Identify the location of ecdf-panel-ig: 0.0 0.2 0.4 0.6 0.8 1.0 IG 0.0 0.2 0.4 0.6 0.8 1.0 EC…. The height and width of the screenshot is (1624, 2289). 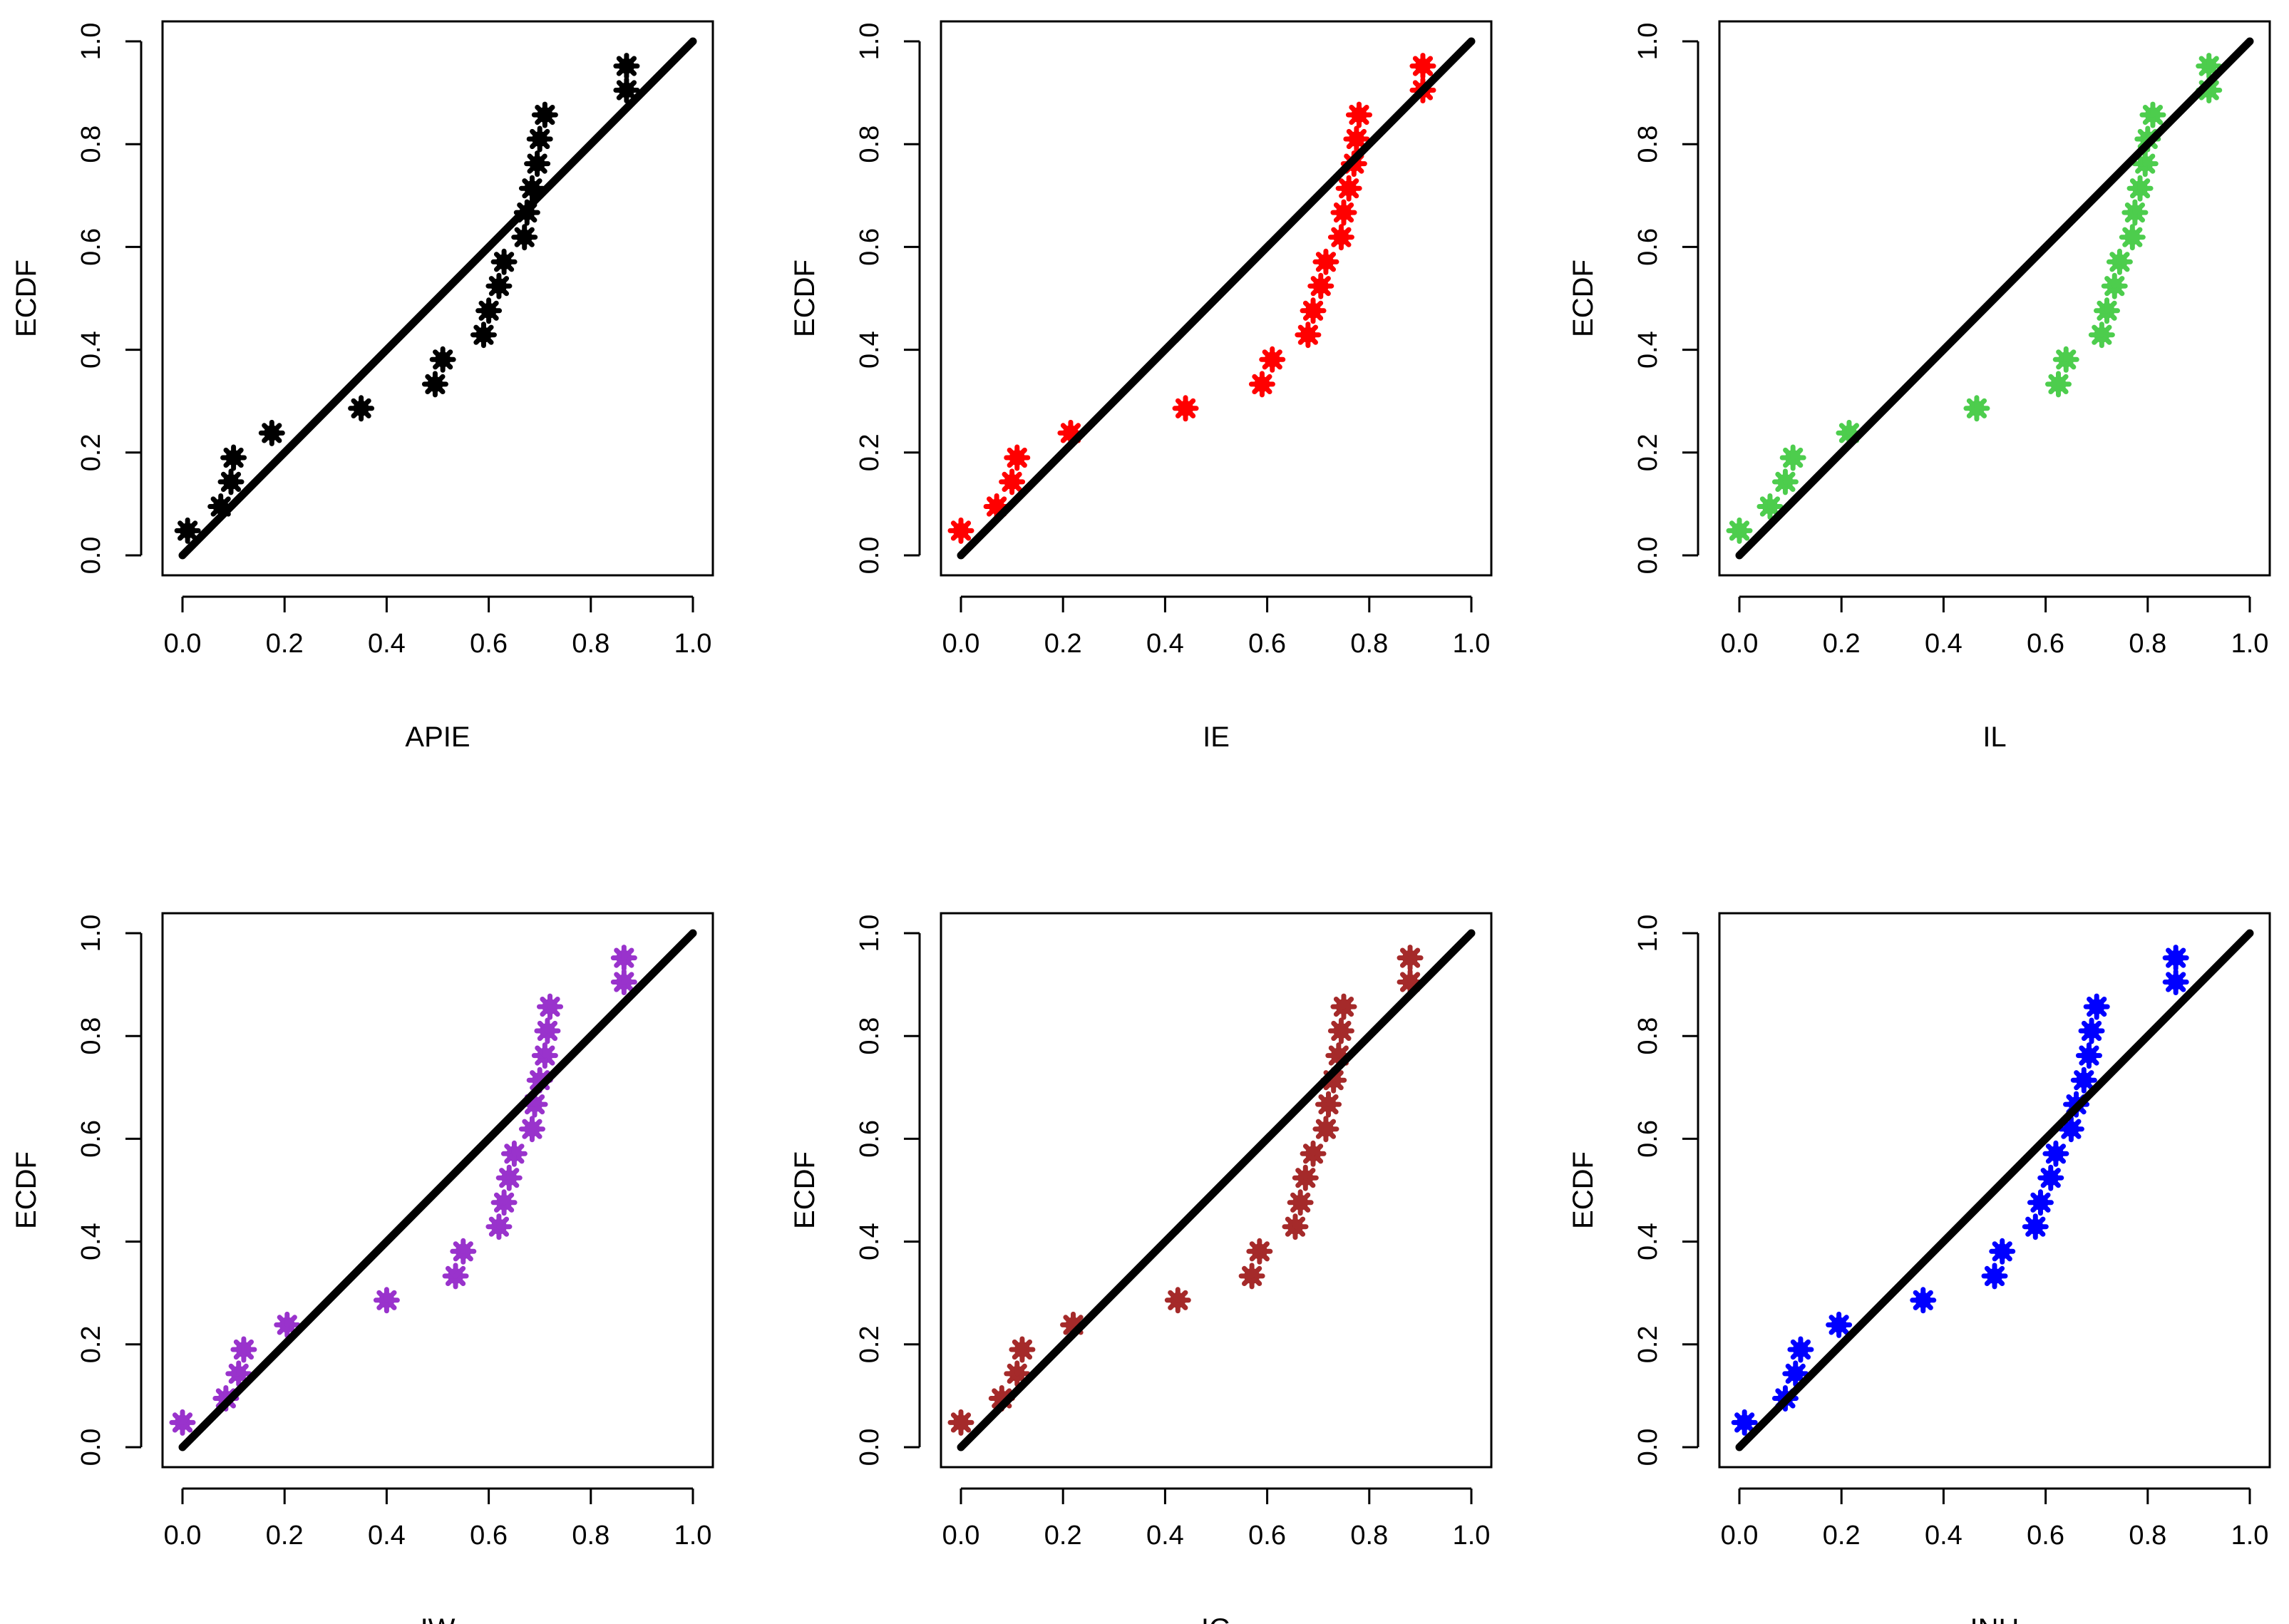
(1141, 1268).